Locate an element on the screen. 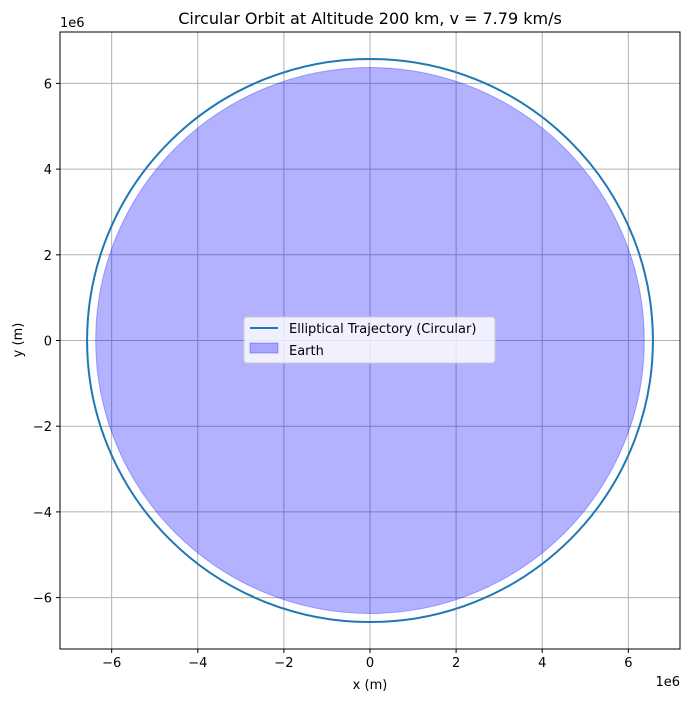 The width and height of the screenshot is (689, 701). x-tick-label: 0 is located at coordinates (370, 663).